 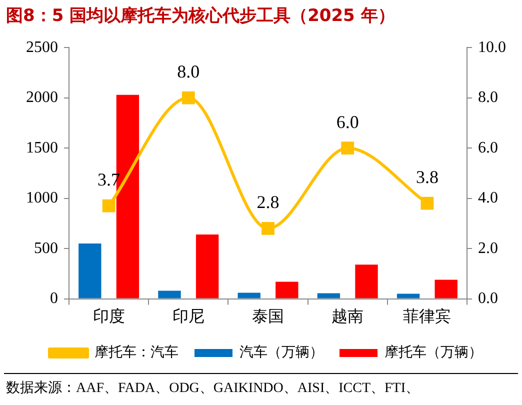 I want to click on y-tick-label: 2500, so click(x=42, y=47).